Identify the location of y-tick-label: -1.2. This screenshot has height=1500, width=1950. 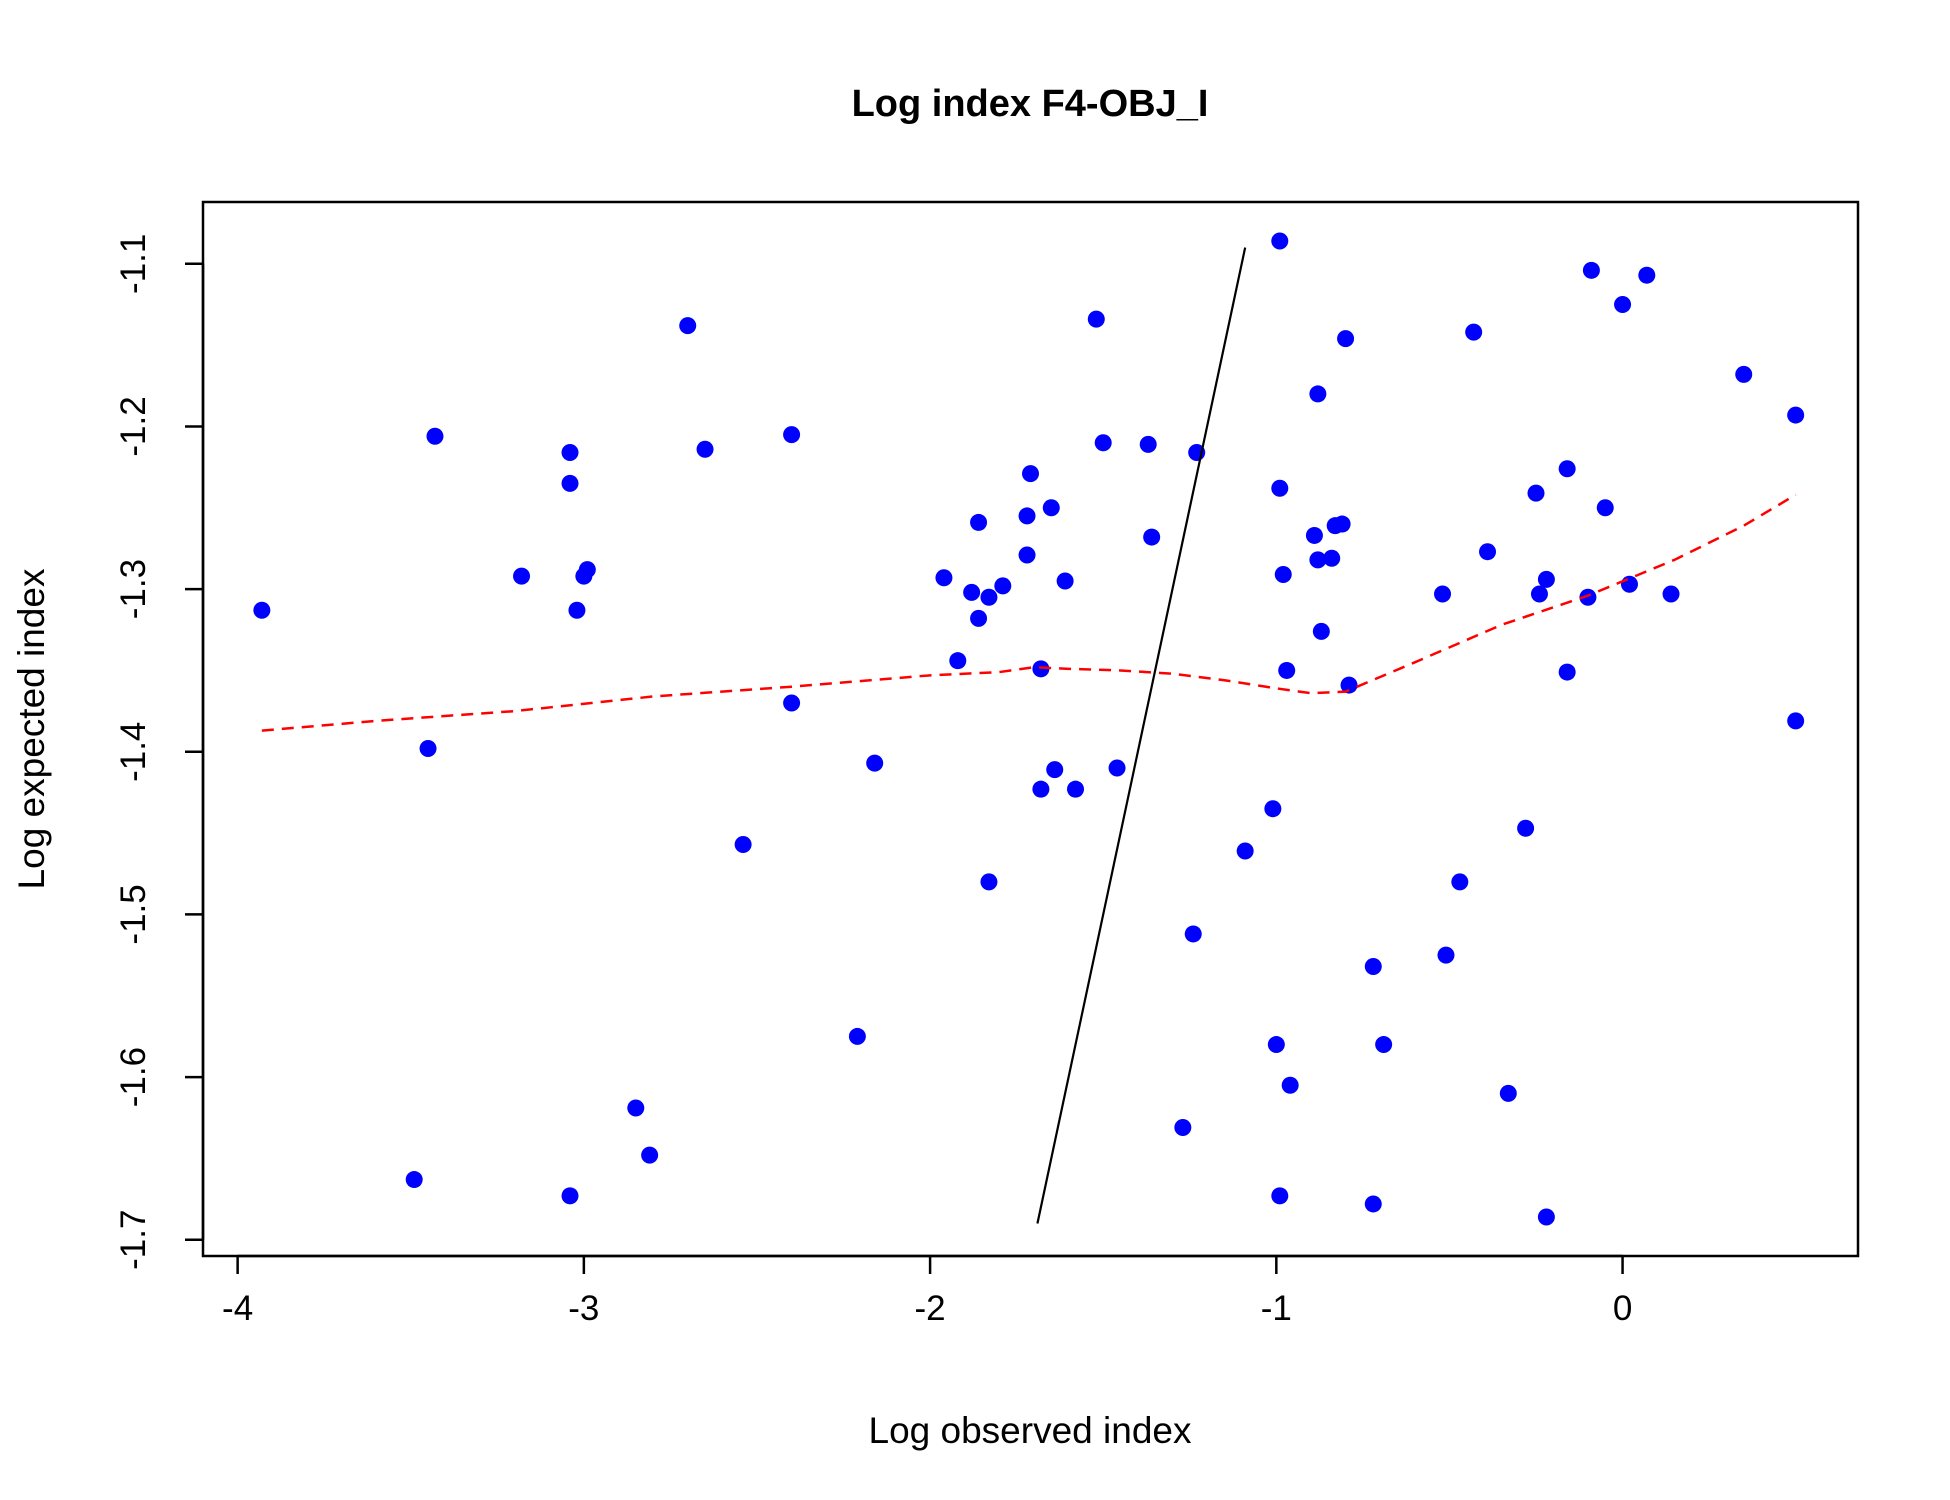
(133, 426).